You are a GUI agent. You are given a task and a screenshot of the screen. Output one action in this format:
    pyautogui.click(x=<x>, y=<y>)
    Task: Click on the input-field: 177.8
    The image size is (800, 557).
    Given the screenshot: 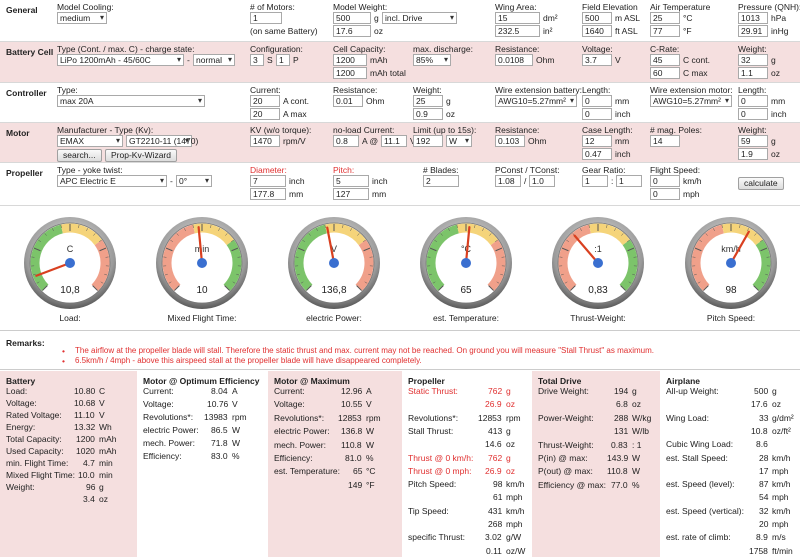 What is the action you would take?
    pyautogui.click(x=268, y=194)
    